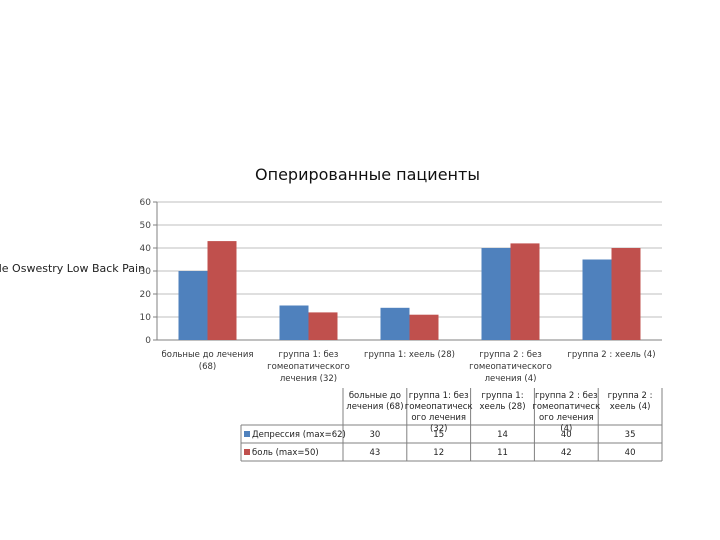 The image size is (720, 540). What do you see at coordinates (630, 407) in the screenshot?
I see `table-header-label: хеель (4)` at bounding box center [630, 407].